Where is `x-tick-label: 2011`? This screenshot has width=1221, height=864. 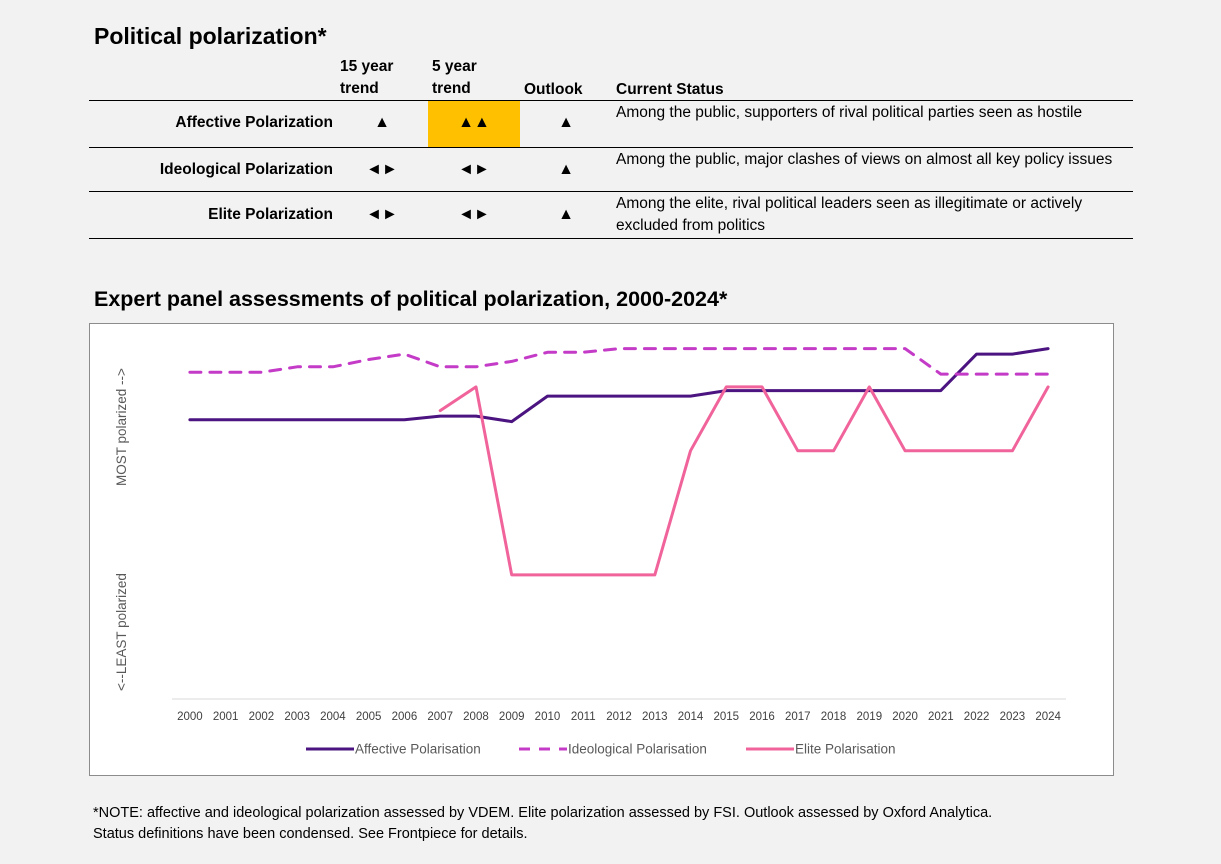
x-tick-label: 2011 is located at coordinates (583, 717).